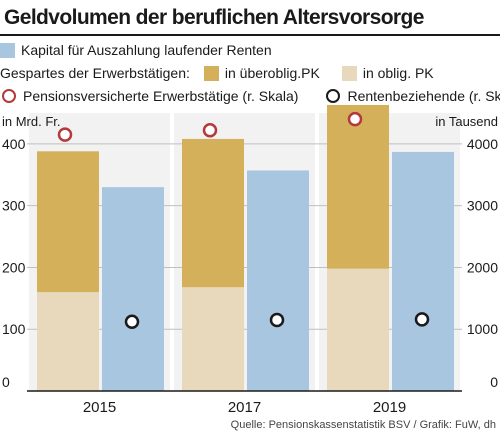 This screenshot has width=500, height=435. I want to click on legend-swatch-oblig, so click(349, 73).